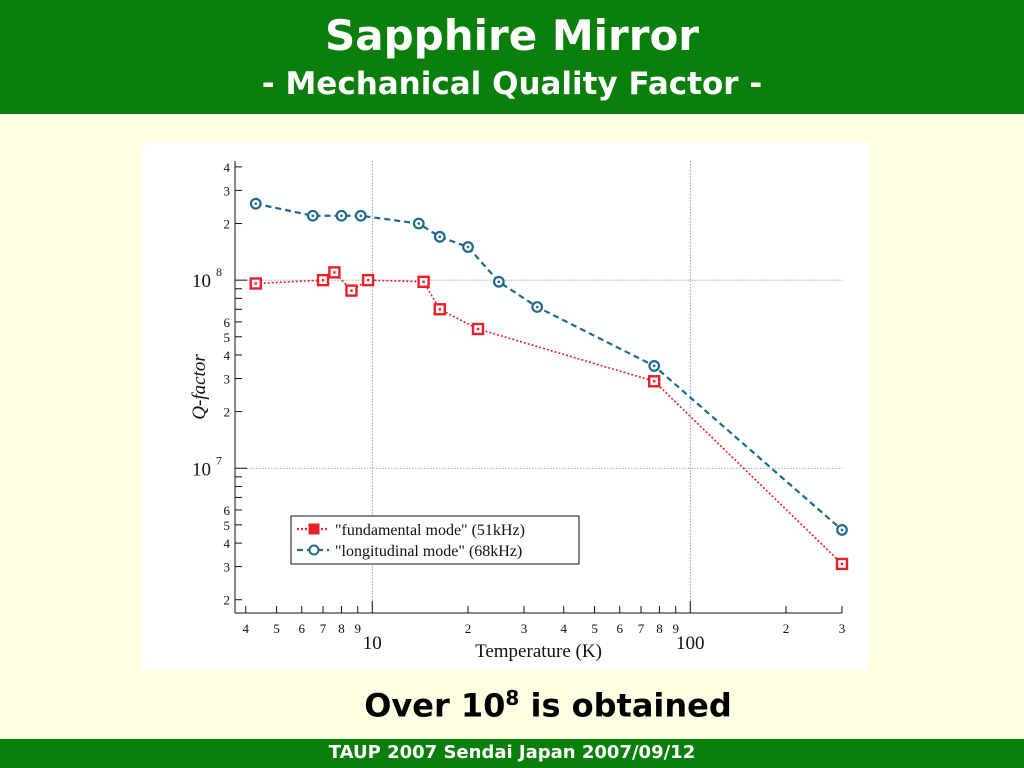  What do you see at coordinates (314, 550) in the screenshot?
I see `legend-marker-longitudinal` at bounding box center [314, 550].